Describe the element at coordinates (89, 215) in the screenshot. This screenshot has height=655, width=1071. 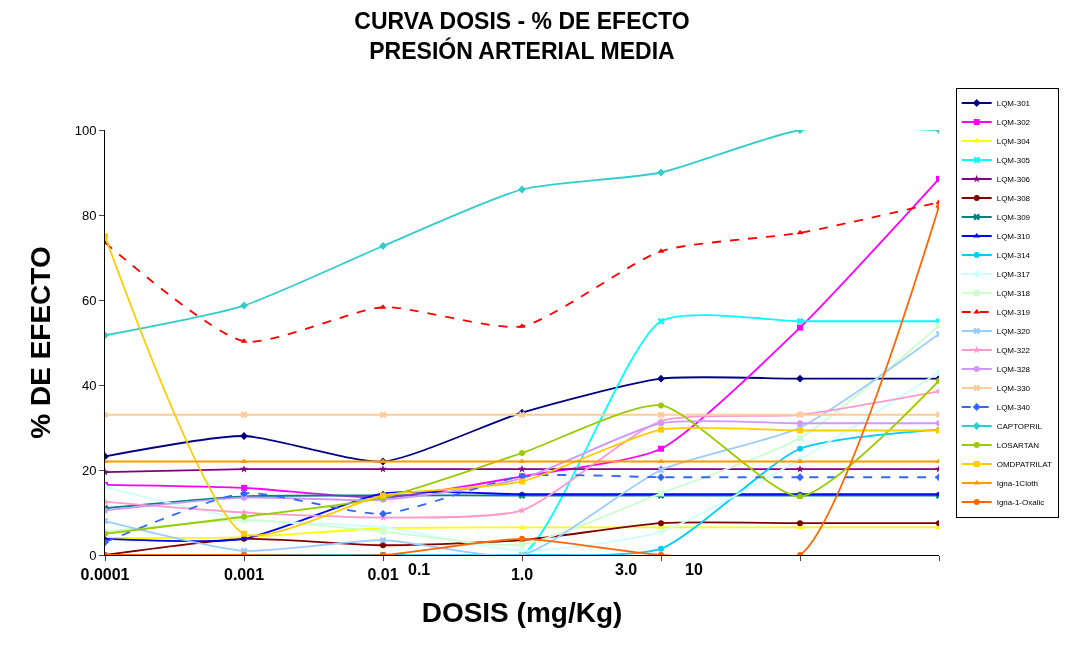
I see `y-tick-label: 80` at that location.